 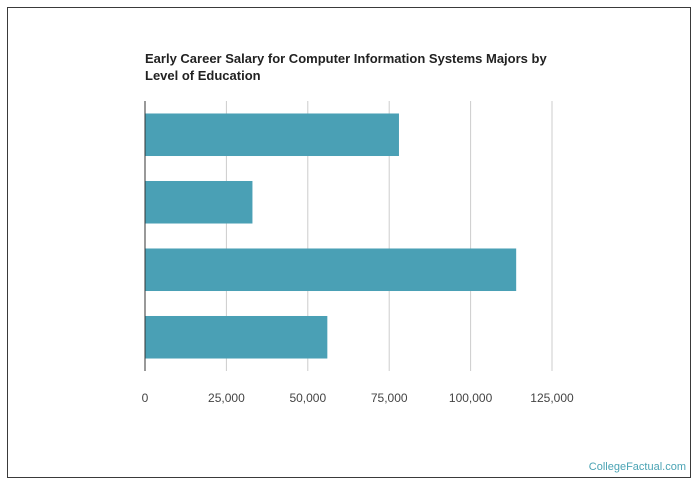 What do you see at coordinates (637, 467) in the screenshot?
I see `site-credit: CollegeFactual.com` at bounding box center [637, 467].